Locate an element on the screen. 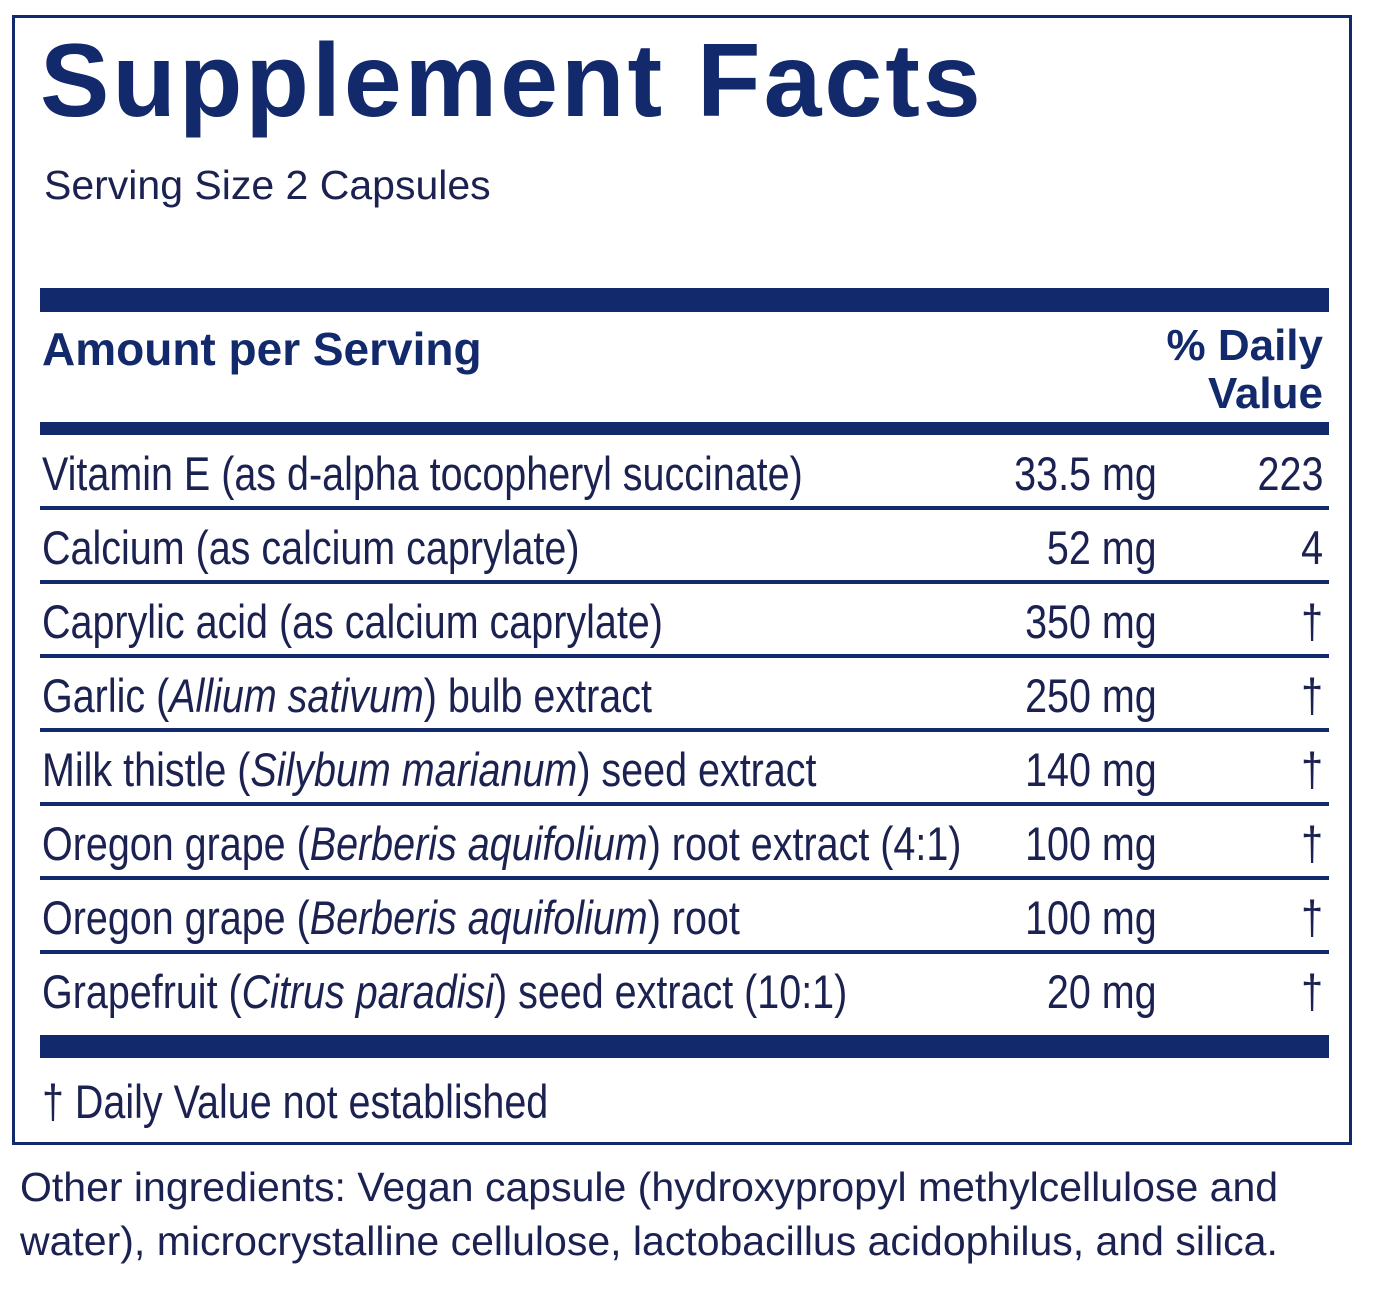 The image size is (1385, 1292). thick-divider is located at coordinates (684, 300).